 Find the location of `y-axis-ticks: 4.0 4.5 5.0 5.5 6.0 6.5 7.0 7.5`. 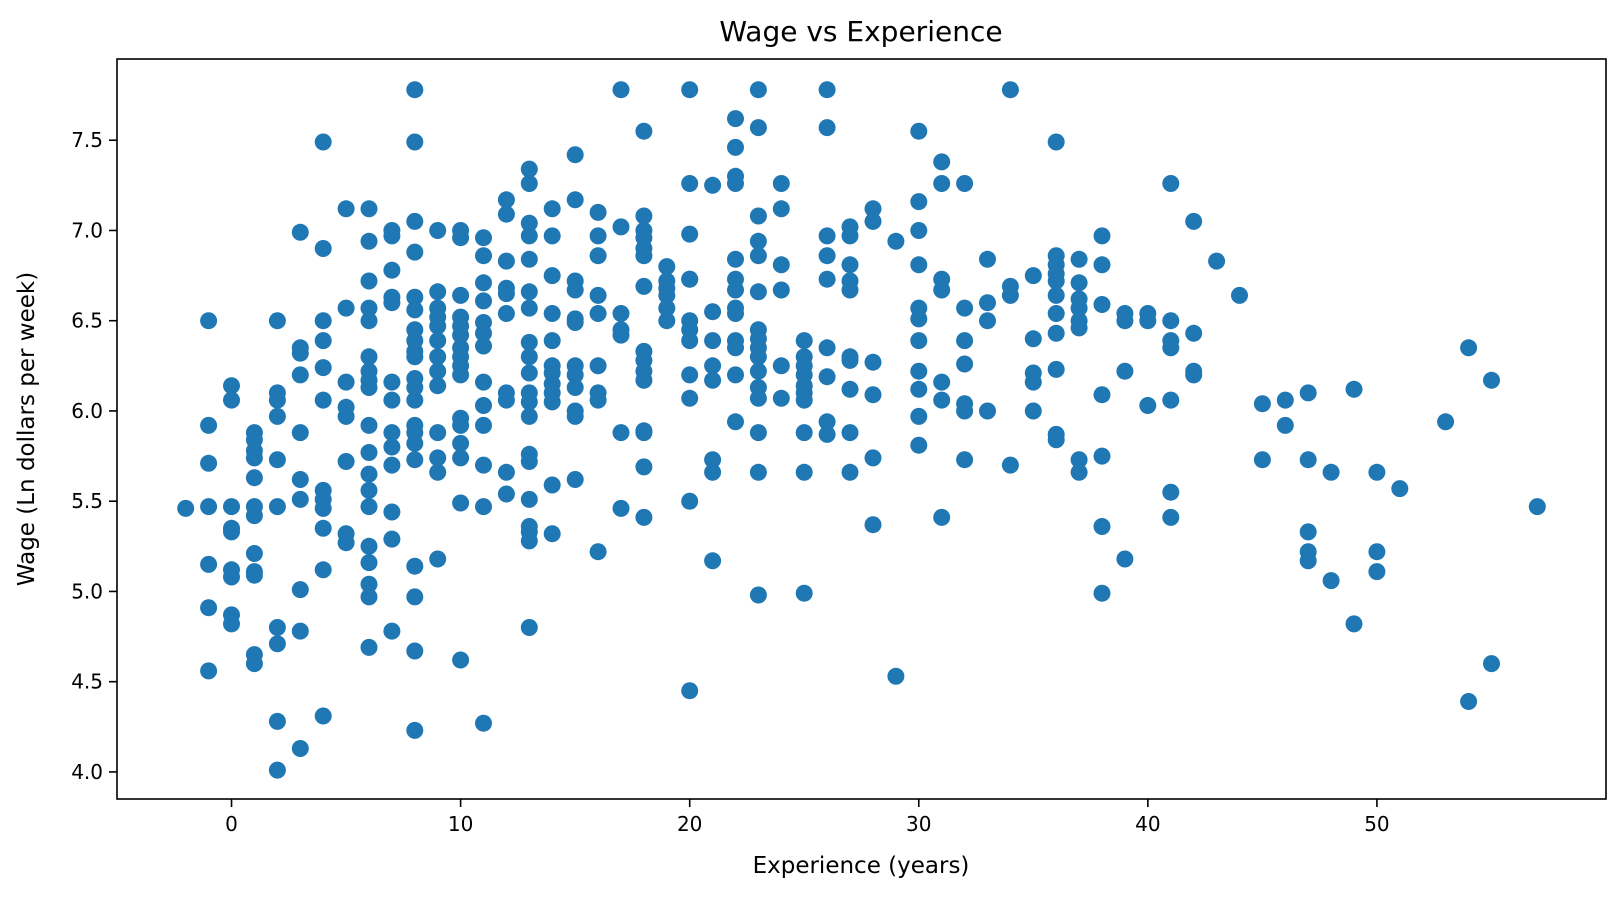

y-axis-ticks: 4.0 4.5 5.0 5.5 6.0 6.5 7.0 7.5 is located at coordinates (94, 456).